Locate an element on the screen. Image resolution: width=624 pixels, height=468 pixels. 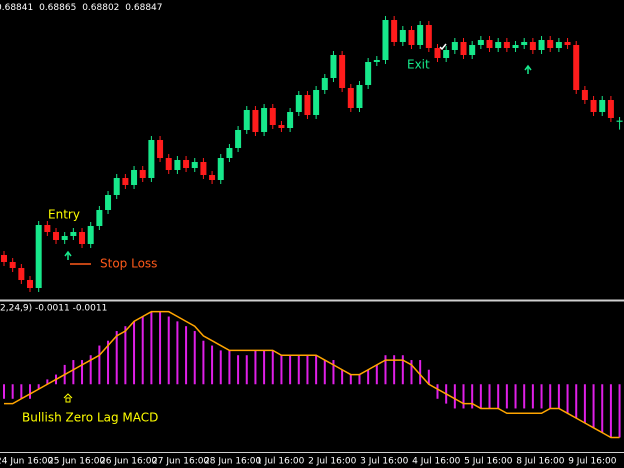
x-tick-label: 5 Jul 16:00 is located at coordinates (488, 462).